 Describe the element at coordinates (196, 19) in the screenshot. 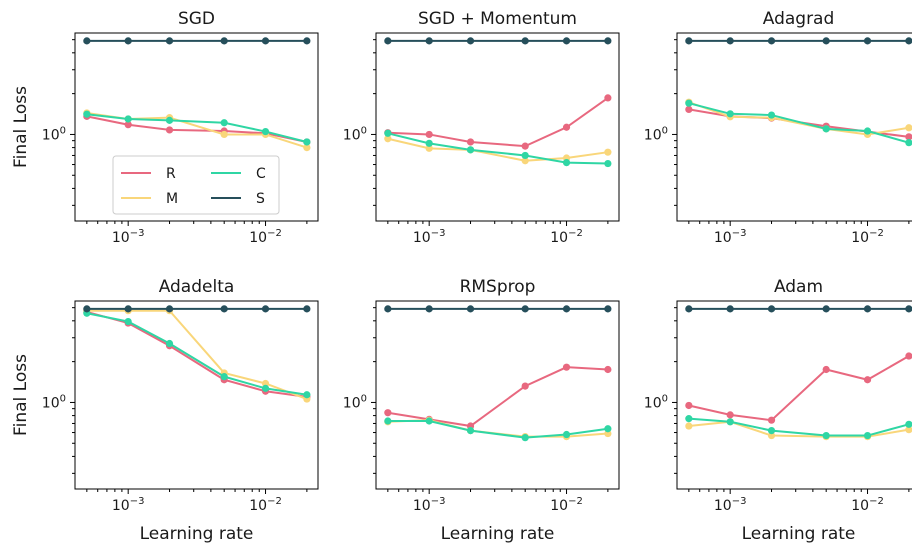

I see `subplot-title: SGD` at that location.